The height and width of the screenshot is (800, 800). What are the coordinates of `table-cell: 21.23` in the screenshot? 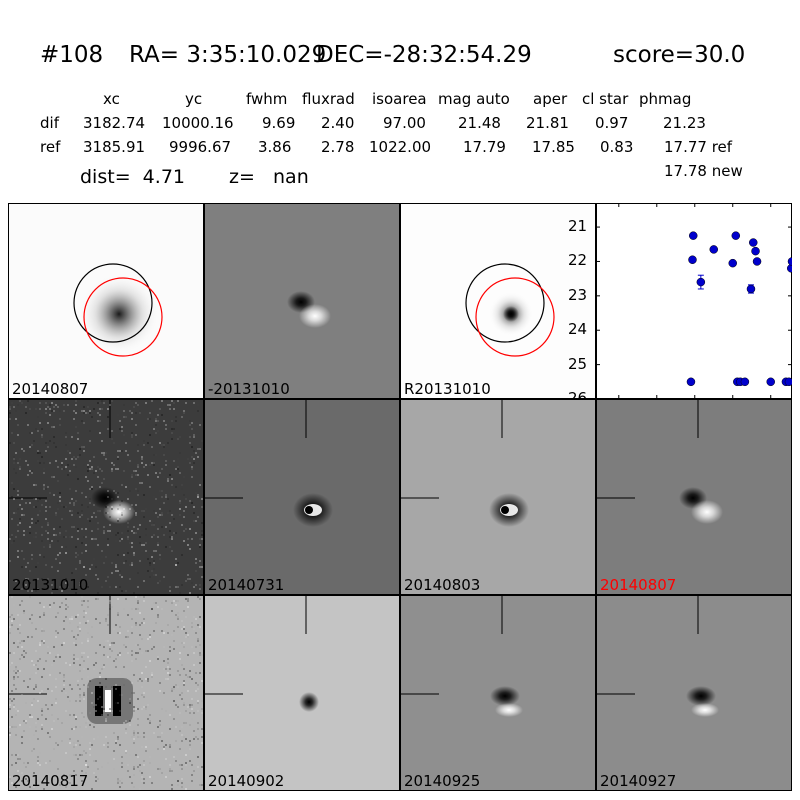 It's located at (684, 123).